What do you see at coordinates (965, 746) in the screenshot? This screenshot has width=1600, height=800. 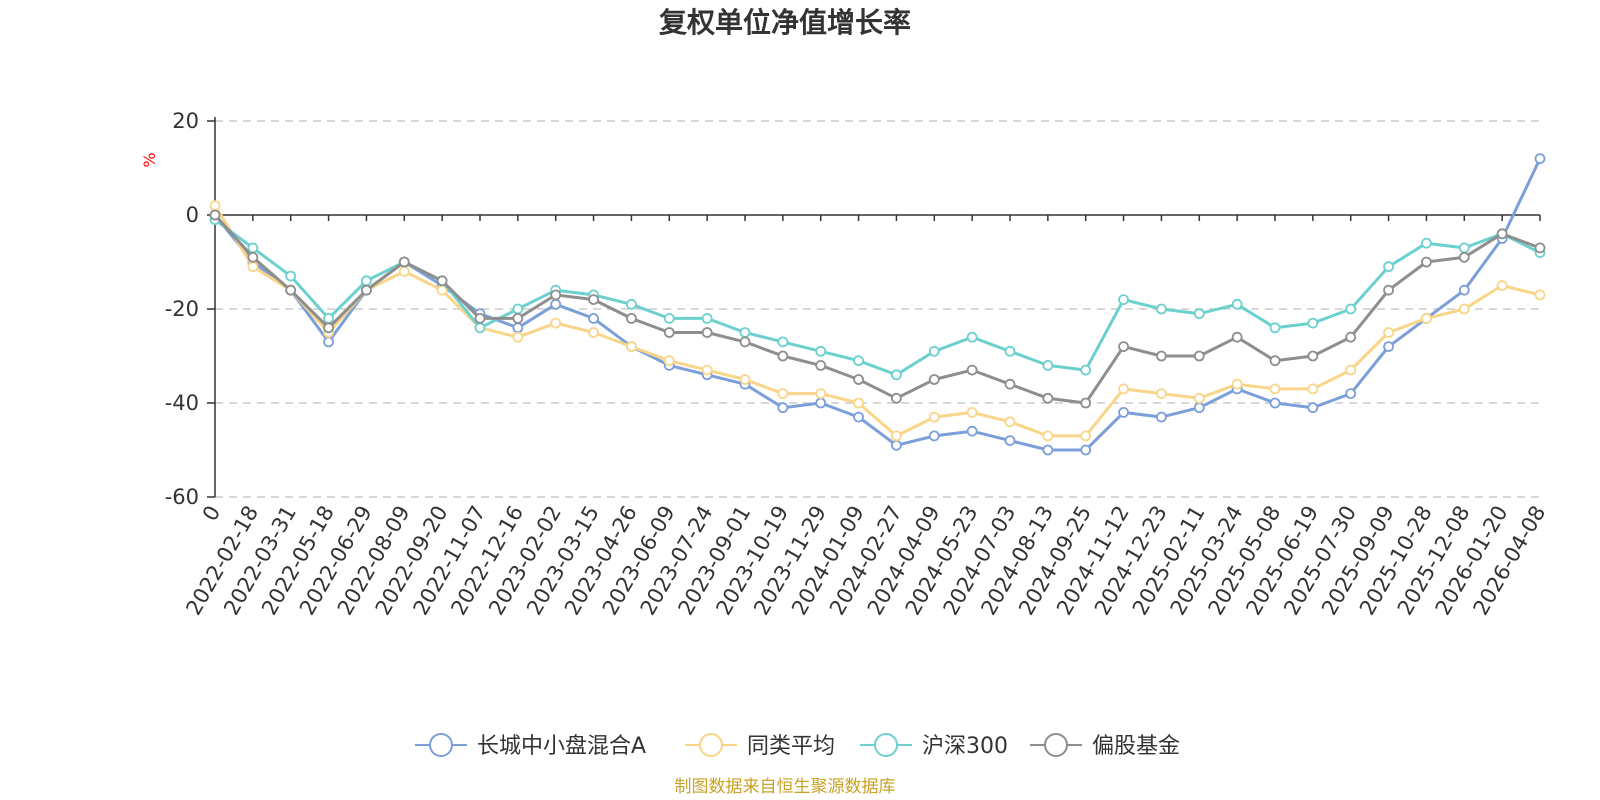 I see `legend-label: 沪深300` at bounding box center [965, 746].